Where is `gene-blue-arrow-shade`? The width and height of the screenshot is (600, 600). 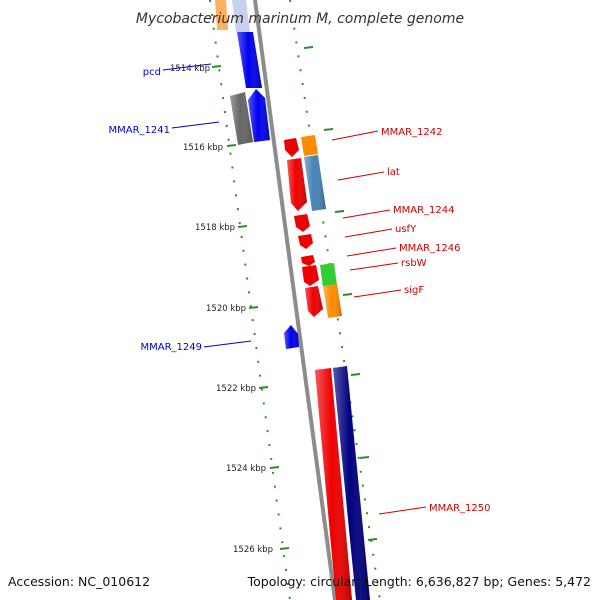 gene-blue-arrow-shade is located at coordinates (259, 115).